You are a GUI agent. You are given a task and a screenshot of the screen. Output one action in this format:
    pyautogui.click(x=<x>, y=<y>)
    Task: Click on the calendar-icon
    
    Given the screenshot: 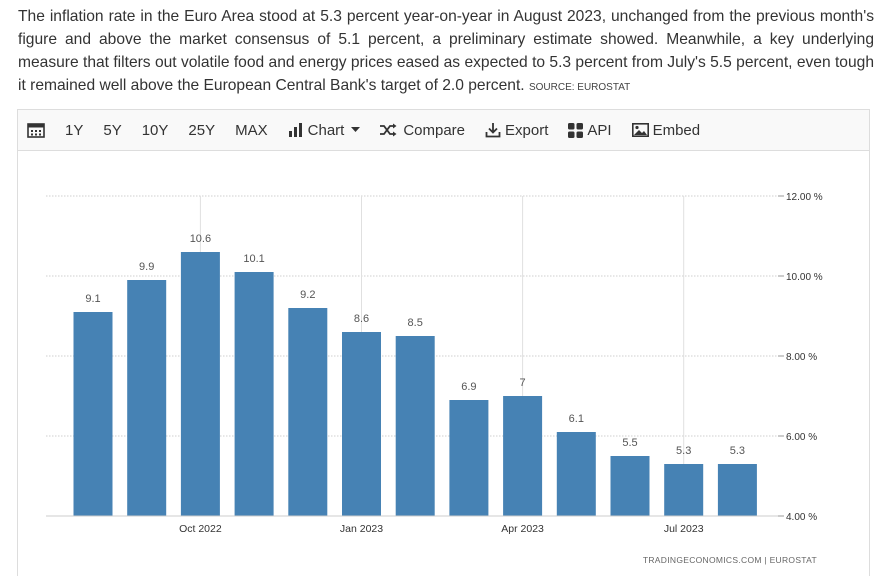 What is the action you would take?
    pyautogui.click(x=36, y=130)
    